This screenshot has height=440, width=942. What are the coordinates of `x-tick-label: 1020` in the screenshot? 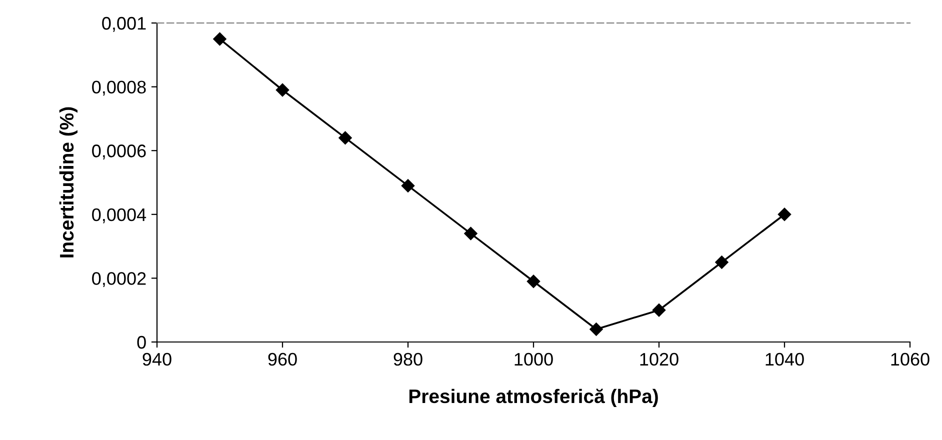 It's located at (659, 359).